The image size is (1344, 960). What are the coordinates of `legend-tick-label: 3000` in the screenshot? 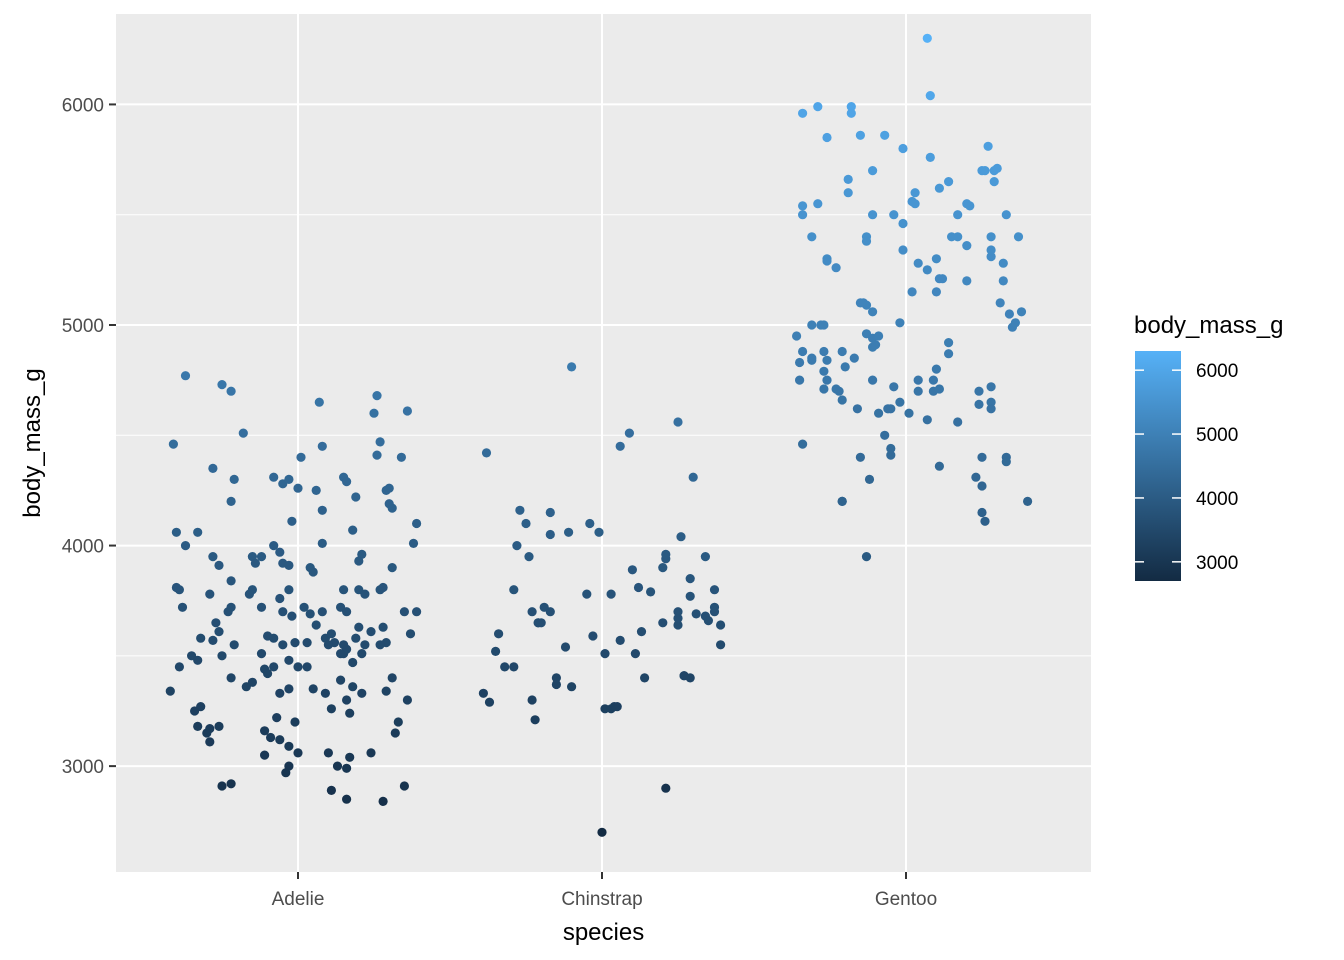 It's located at (1217, 563).